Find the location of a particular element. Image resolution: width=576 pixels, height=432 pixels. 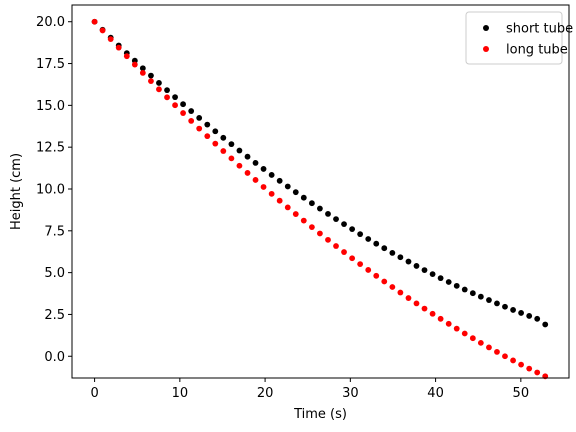

legend-label-long-tube: long tube is located at coordinates (537, 50).